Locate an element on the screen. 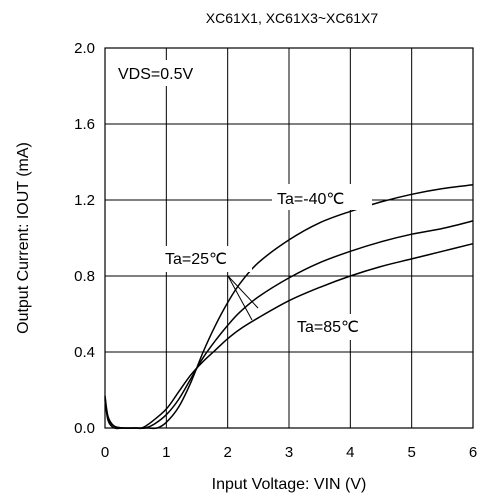 The width and height of the screenshot is (483, 500). y-tick-label: 2.0 is located at coordinates (84, 48).